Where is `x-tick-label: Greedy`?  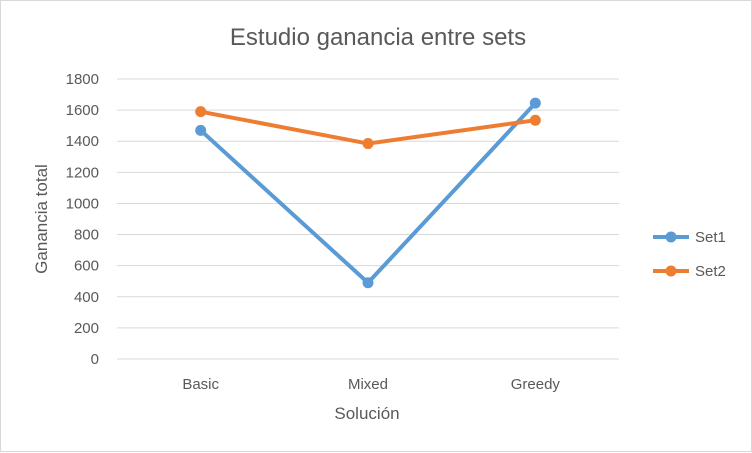 x-tick-label: Greedy is located at coordinates (536, 384).